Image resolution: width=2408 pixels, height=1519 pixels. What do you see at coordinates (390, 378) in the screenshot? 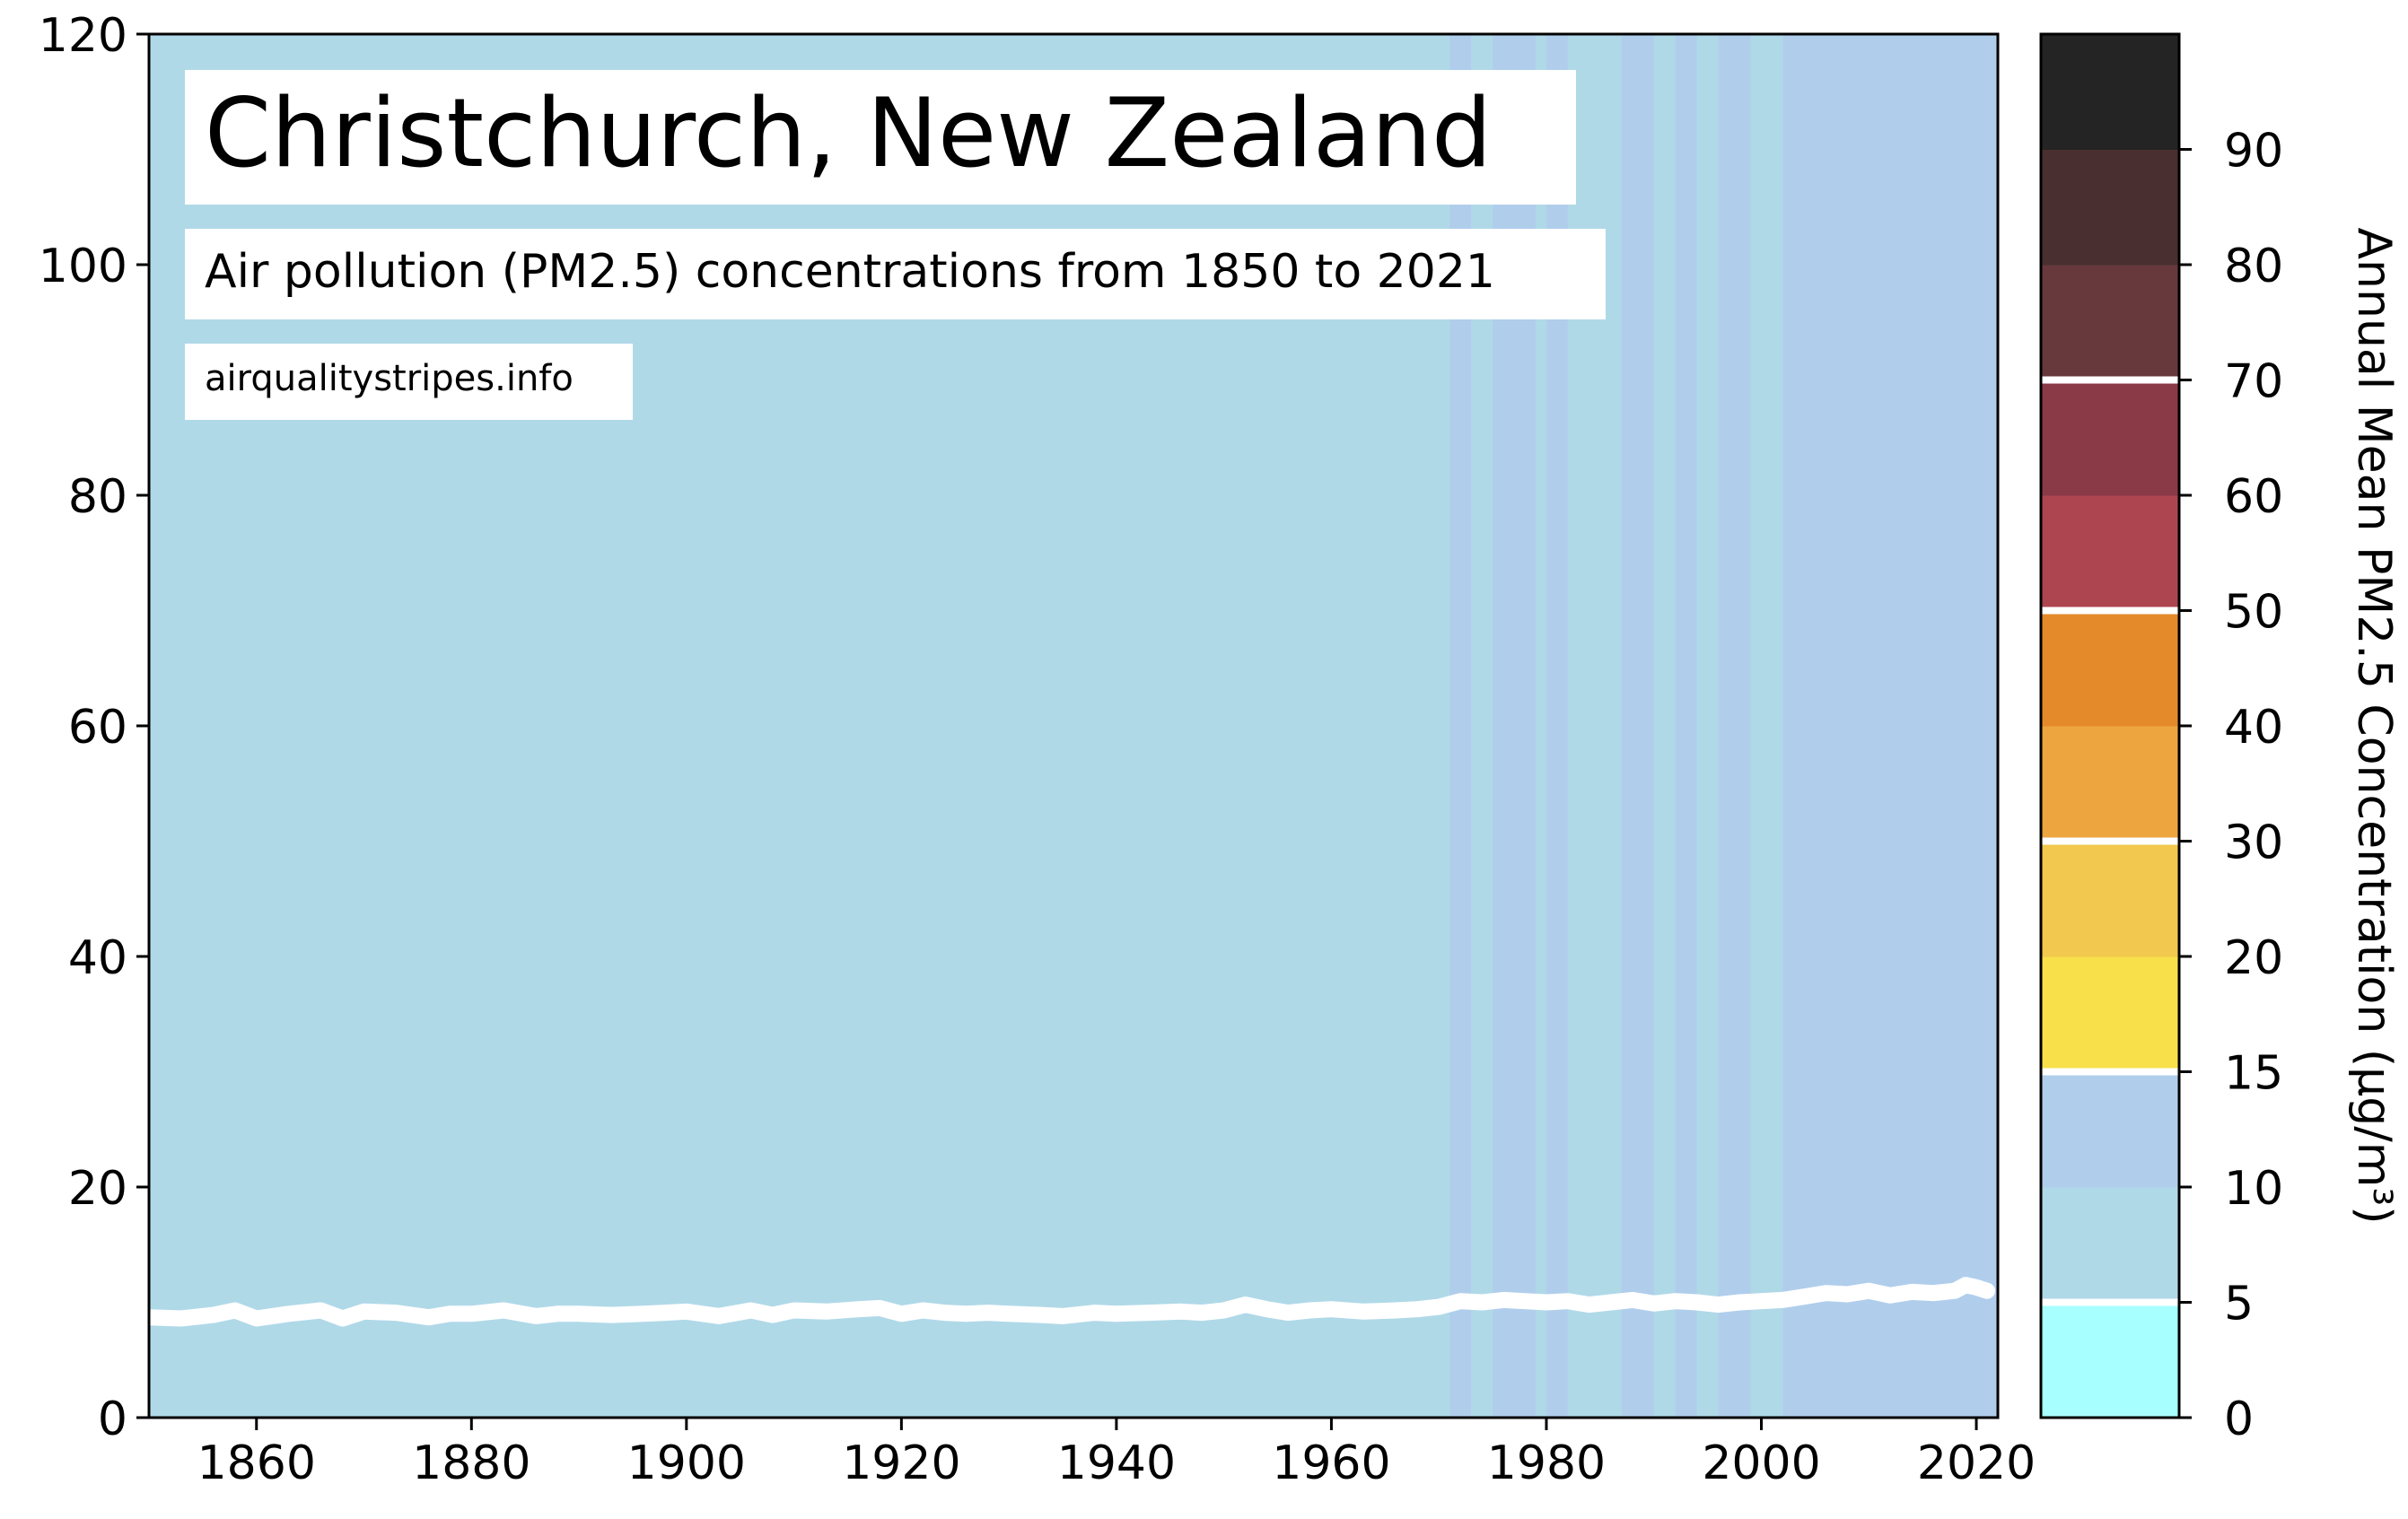
I see `source-link: airqualitystripes.info` at bounding box center [390, 378].